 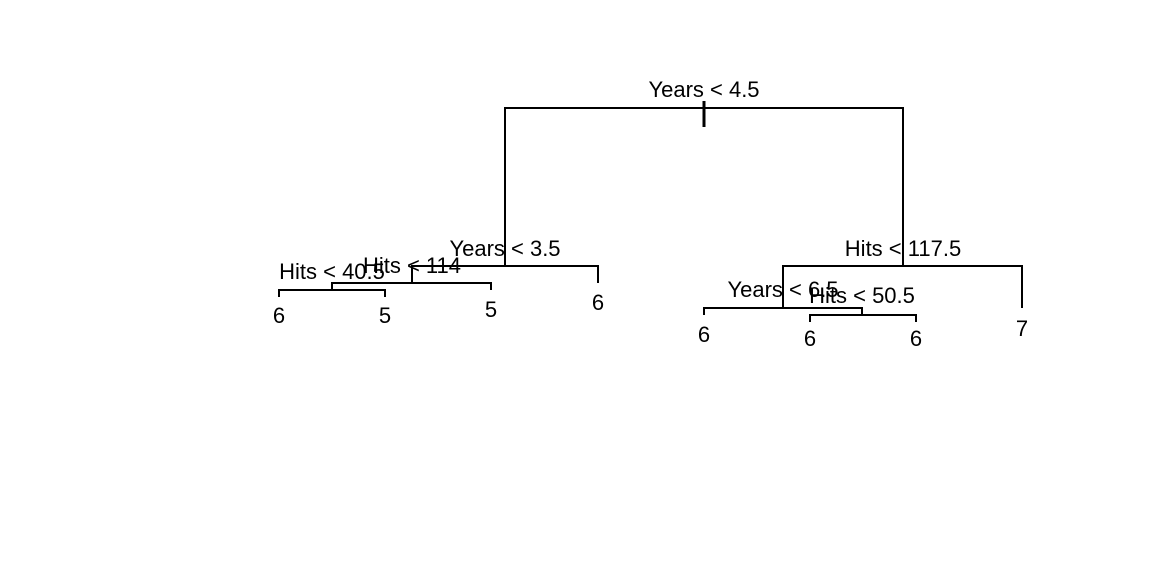 What do you see at coordinates (782, 289) in the screenshot?
I see `right-left-split-label: Years < 6.5` at bounding box center [782, 289].